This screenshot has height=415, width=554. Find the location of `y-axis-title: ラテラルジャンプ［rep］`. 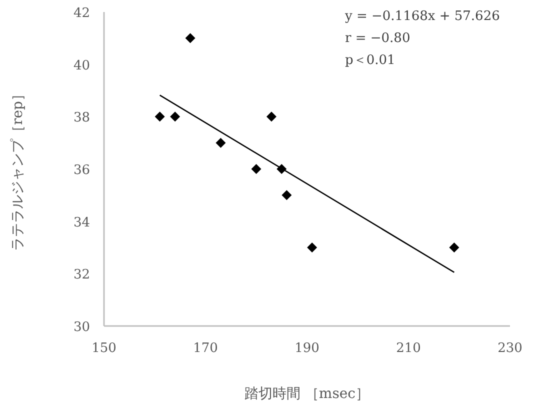

y-axis-title: ラテラルジャンプ［rep］ is located at coordinates (18, 169).